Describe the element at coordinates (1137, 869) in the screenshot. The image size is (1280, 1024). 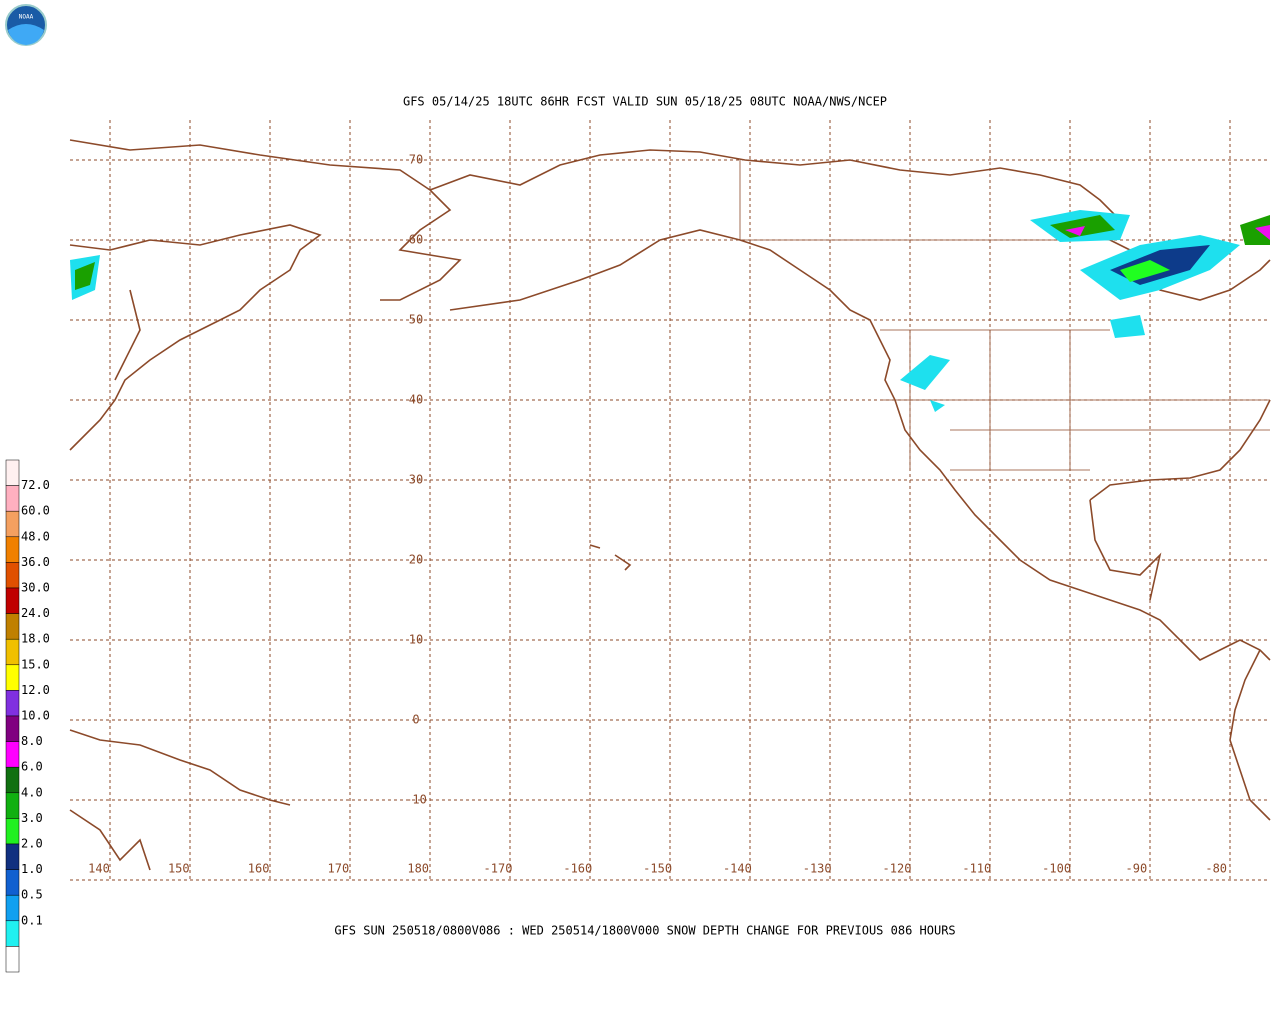
I see `lon-label: -90` at that location.